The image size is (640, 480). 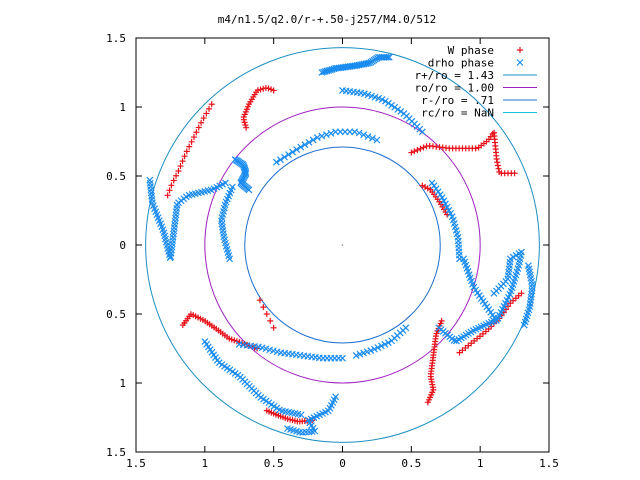 I want to click on legend-label-2: r+/ro = 1.43, so click(x=454, y=75).